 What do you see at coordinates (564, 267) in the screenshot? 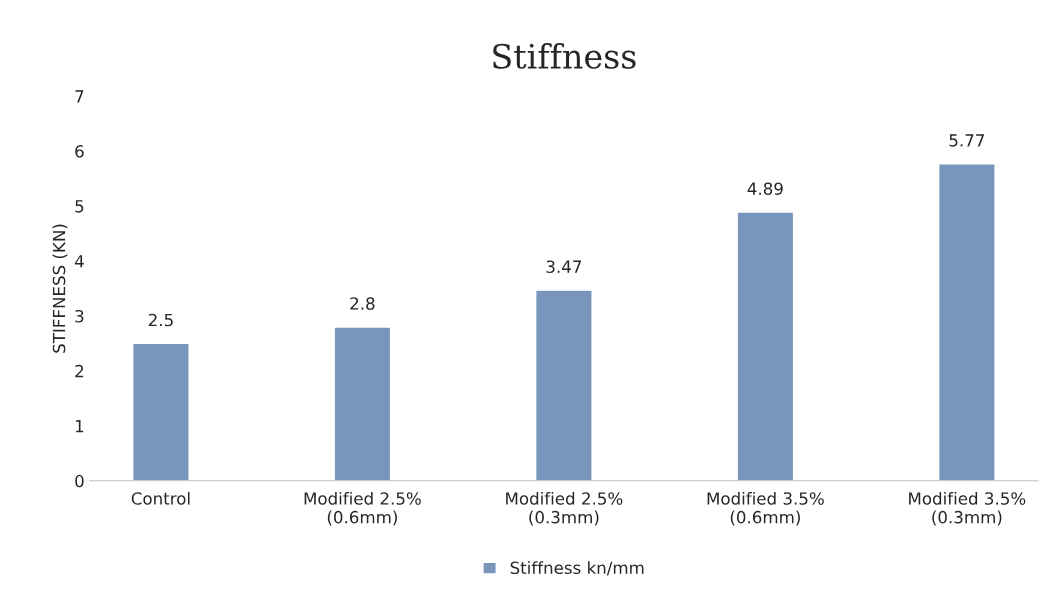
I see `data-label: 3.47` at bounding box center [564, 267].